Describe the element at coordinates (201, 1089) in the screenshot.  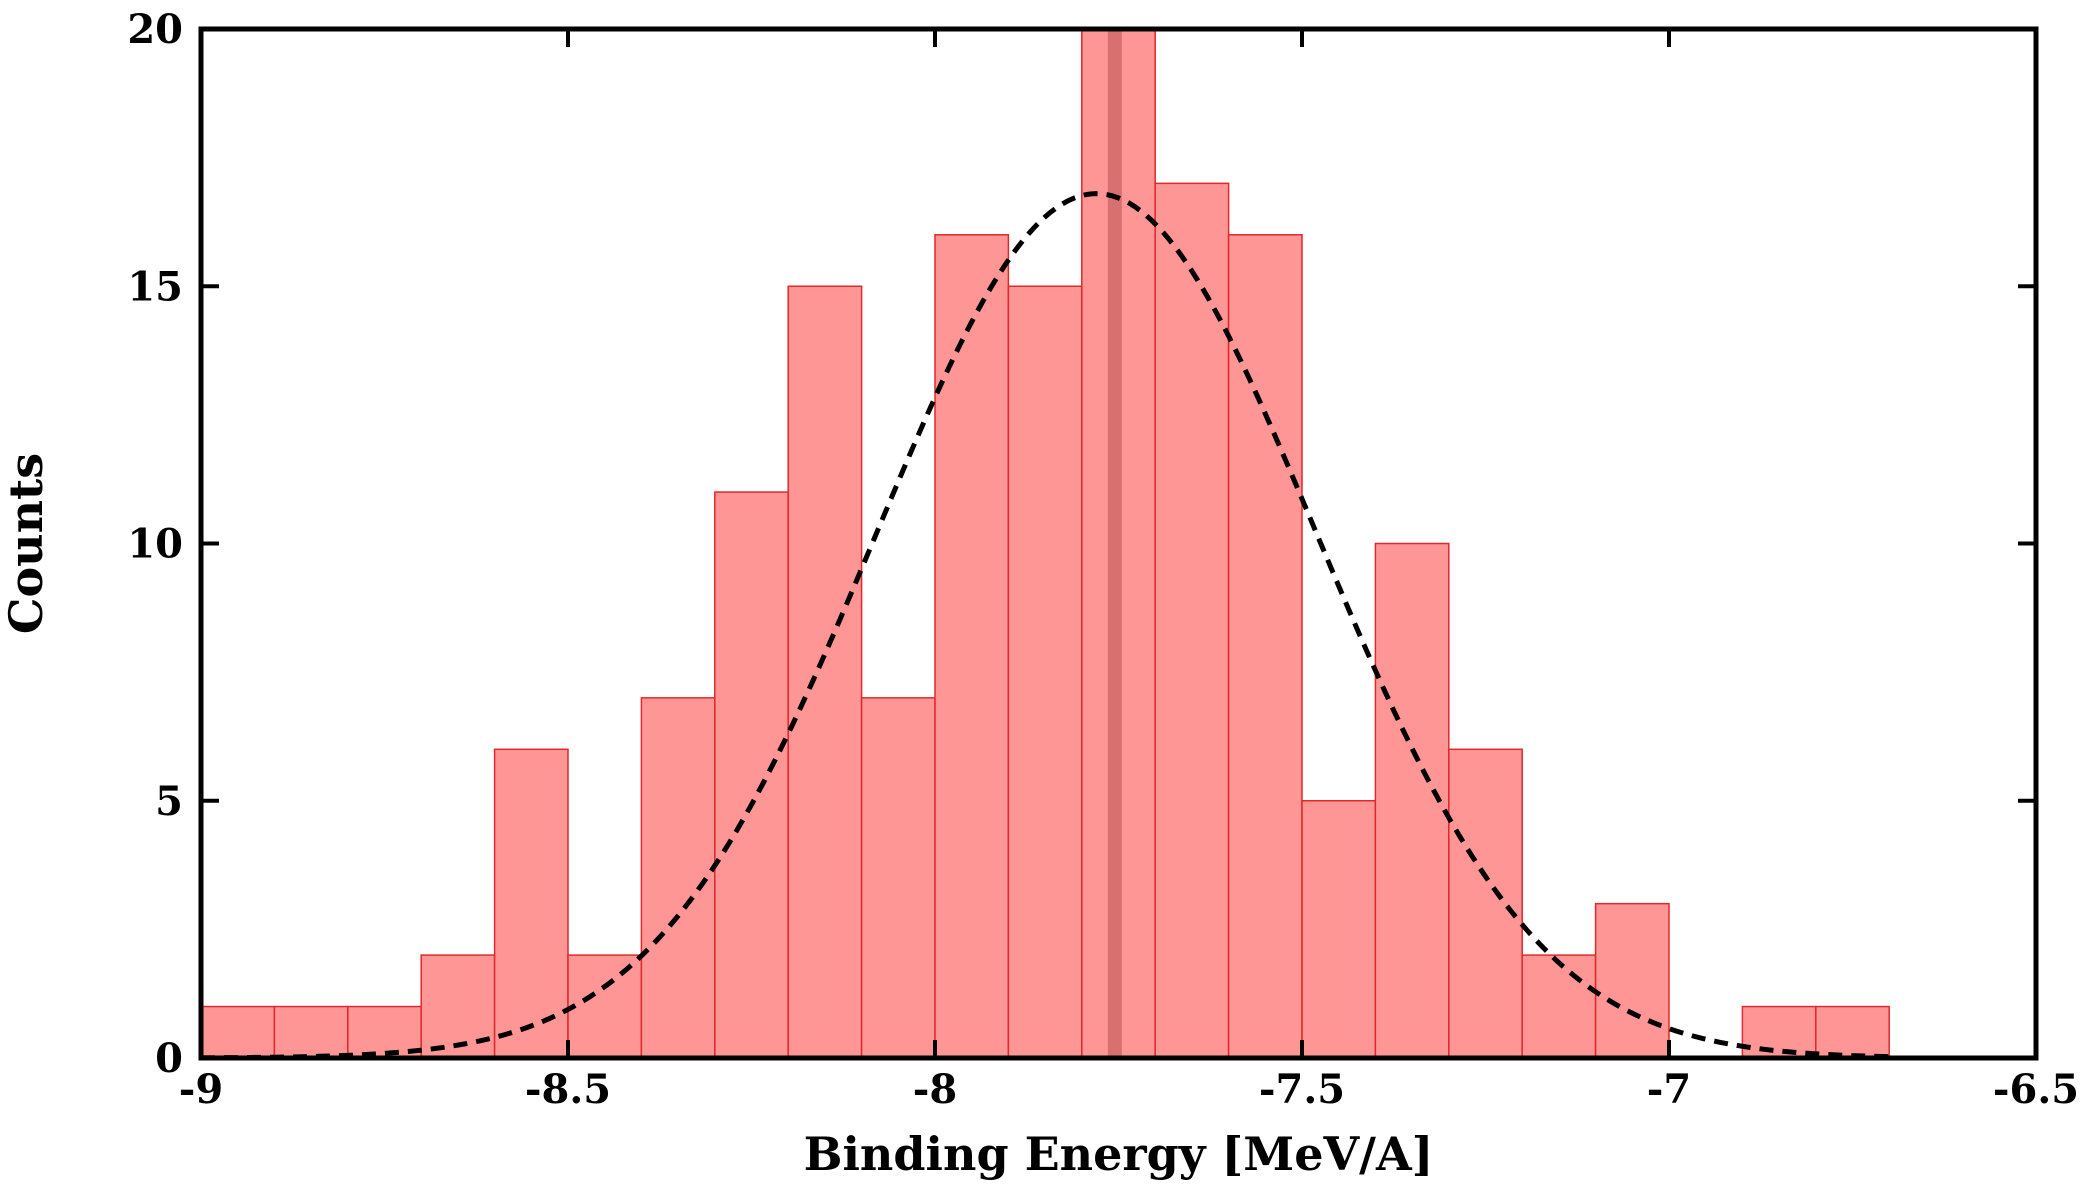
I see `x-tick-label: -9` at that location.